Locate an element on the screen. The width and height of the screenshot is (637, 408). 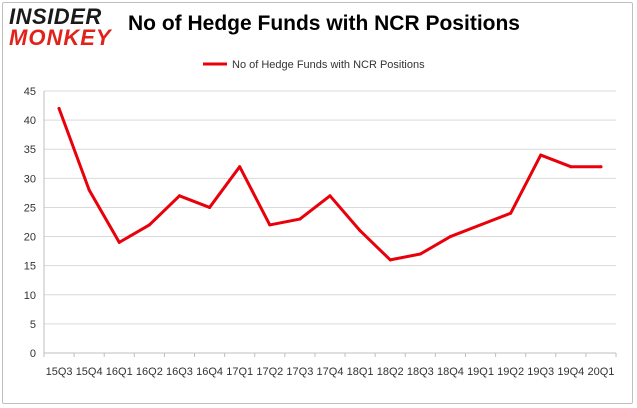
x-tick-label: 16Q4 is located at coordinates (209, 372).